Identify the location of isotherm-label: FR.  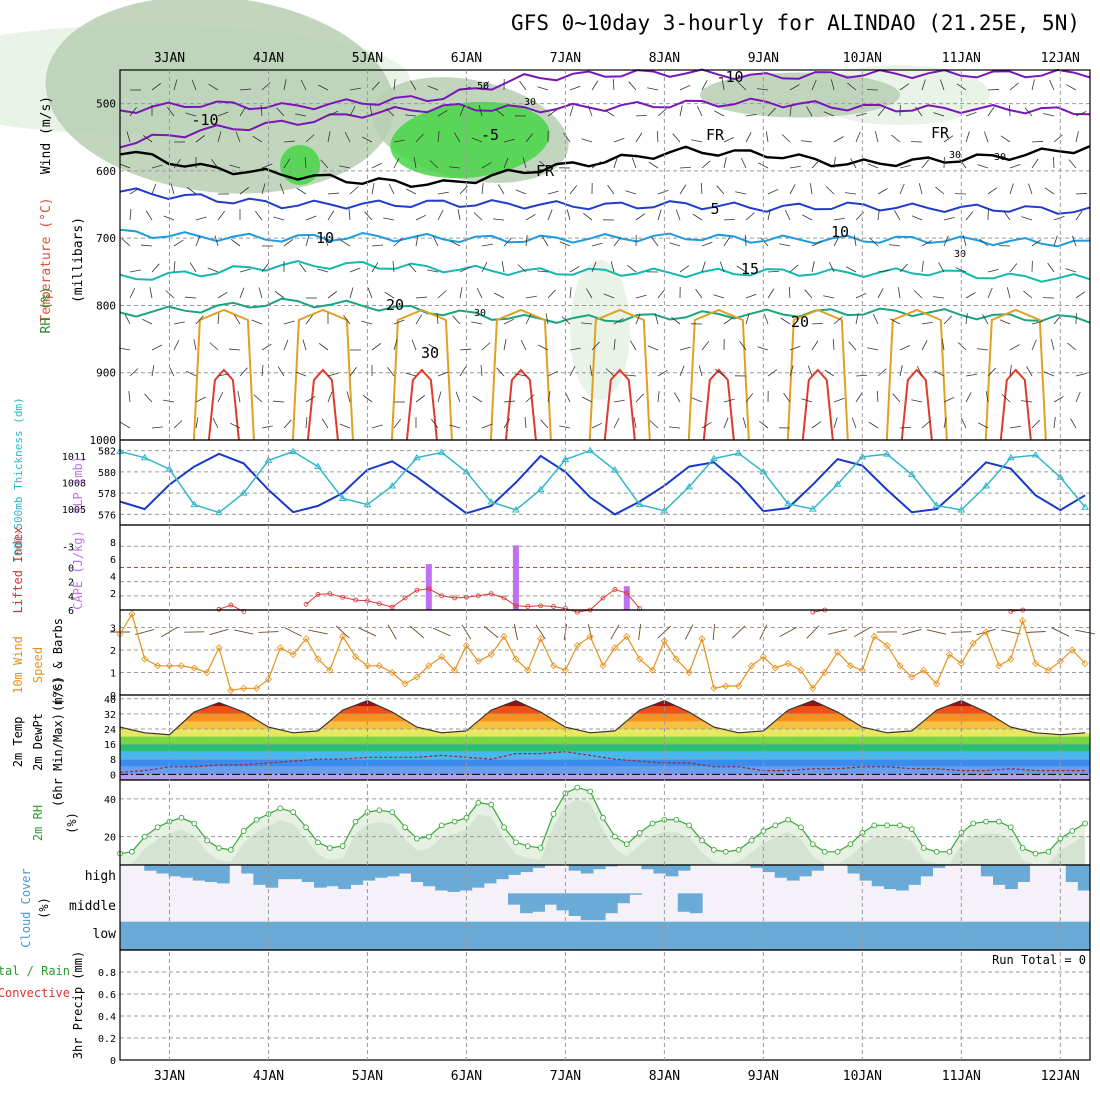
(545, 171).